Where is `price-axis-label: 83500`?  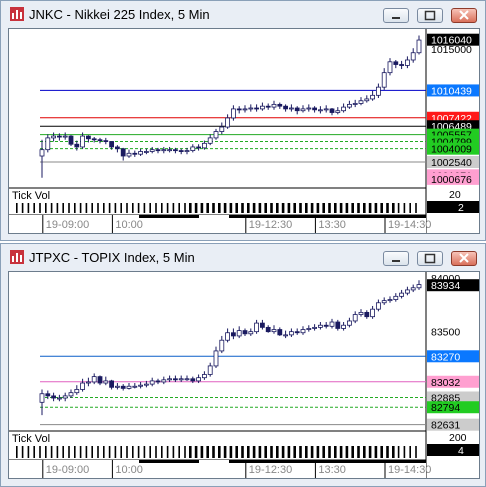
price-axis-label: 83500 is located at coordinates (445, 333).